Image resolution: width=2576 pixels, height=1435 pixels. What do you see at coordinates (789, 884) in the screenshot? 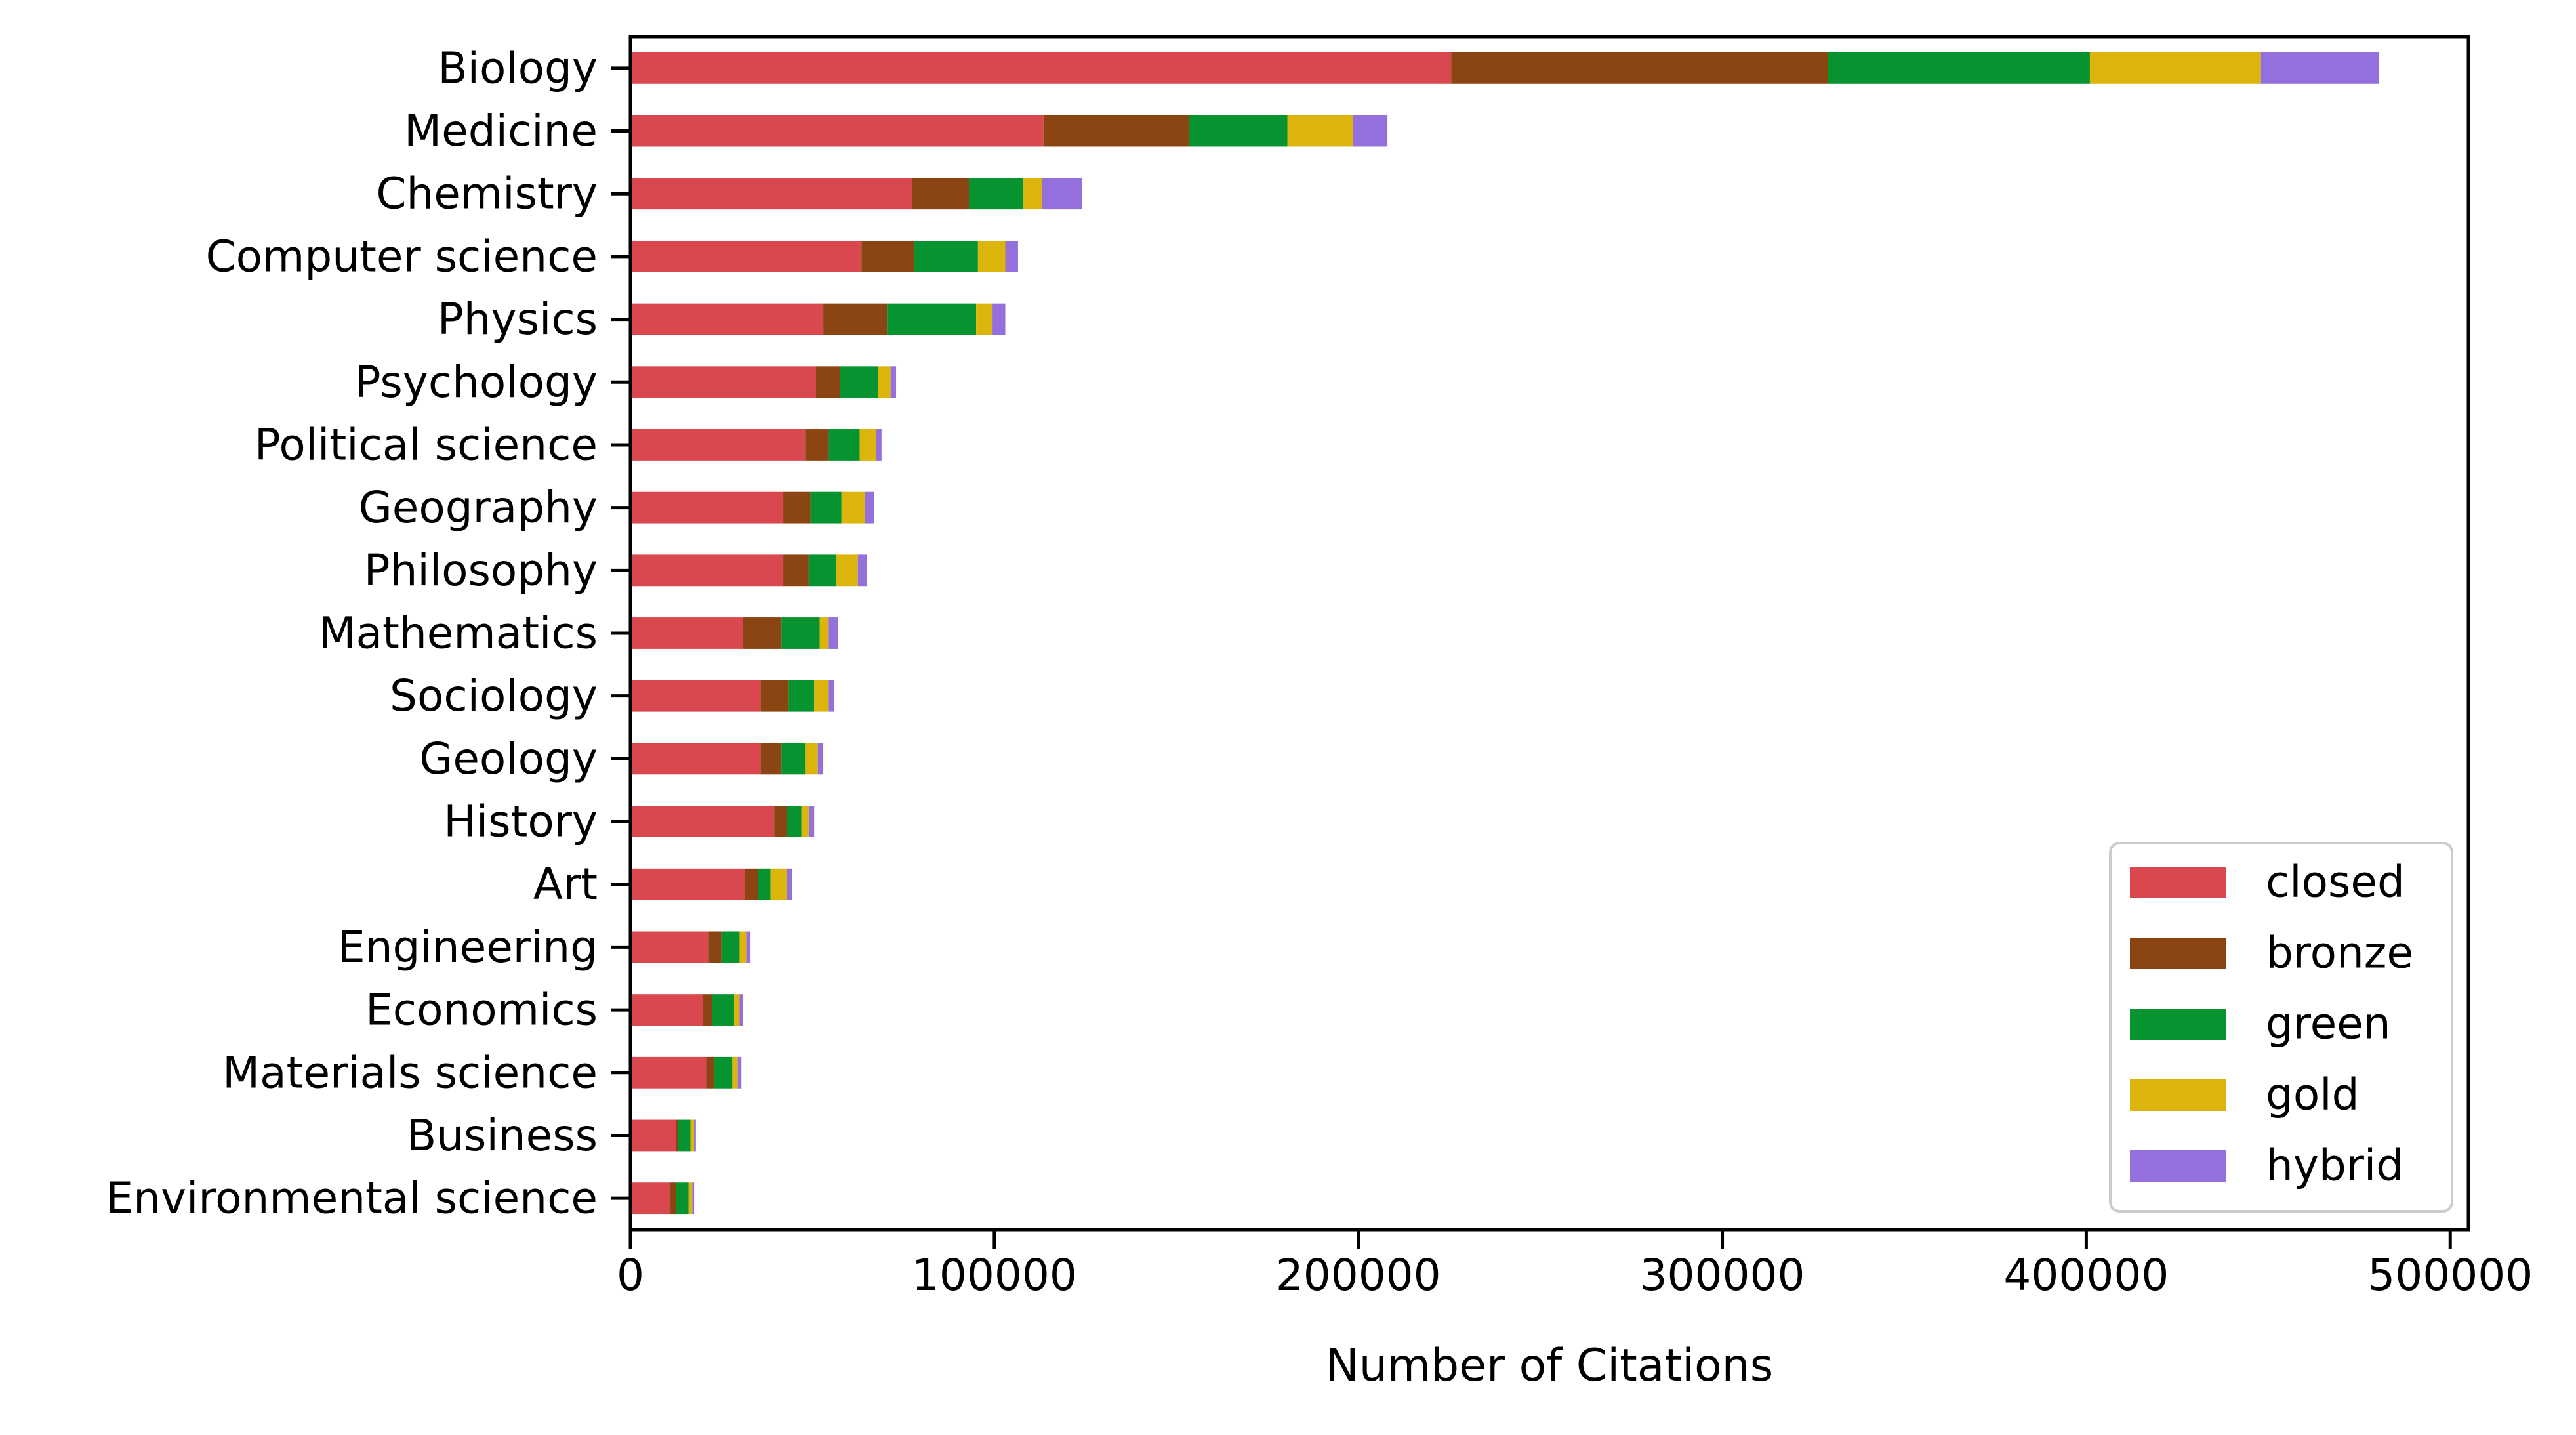
I see `bar-art-hybrid` at bounding box center [789, 884].